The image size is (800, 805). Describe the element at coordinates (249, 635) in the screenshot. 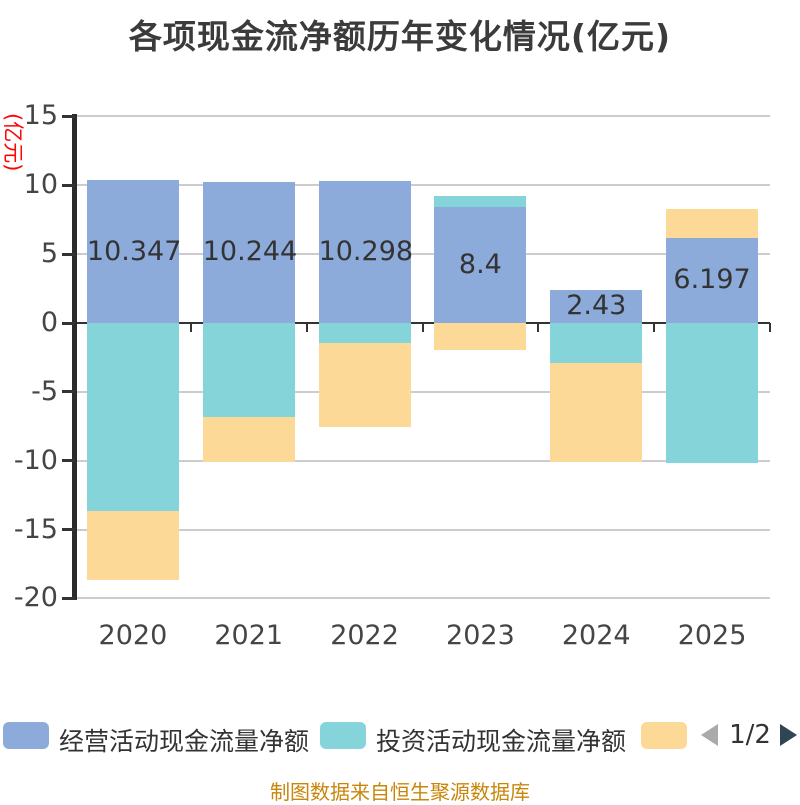

I see `x-category-label: 2021` at that location.